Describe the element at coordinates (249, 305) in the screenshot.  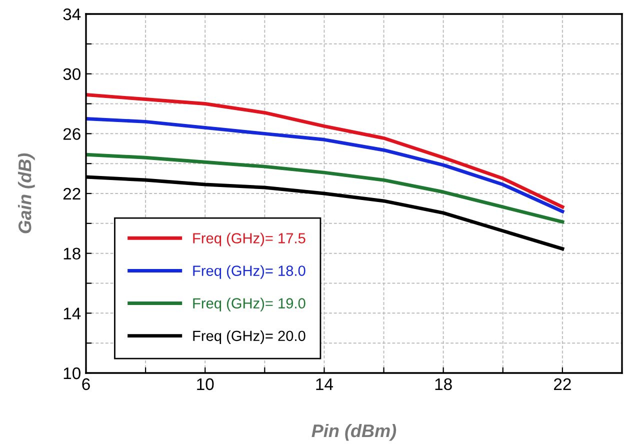
I see `legend-label: Freq (GHz)= 19.0` at that location.